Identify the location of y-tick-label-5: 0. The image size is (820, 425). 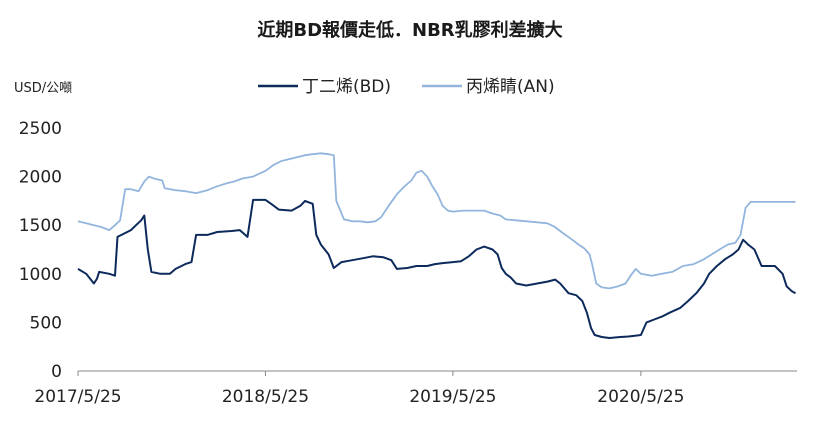
(56, 372).